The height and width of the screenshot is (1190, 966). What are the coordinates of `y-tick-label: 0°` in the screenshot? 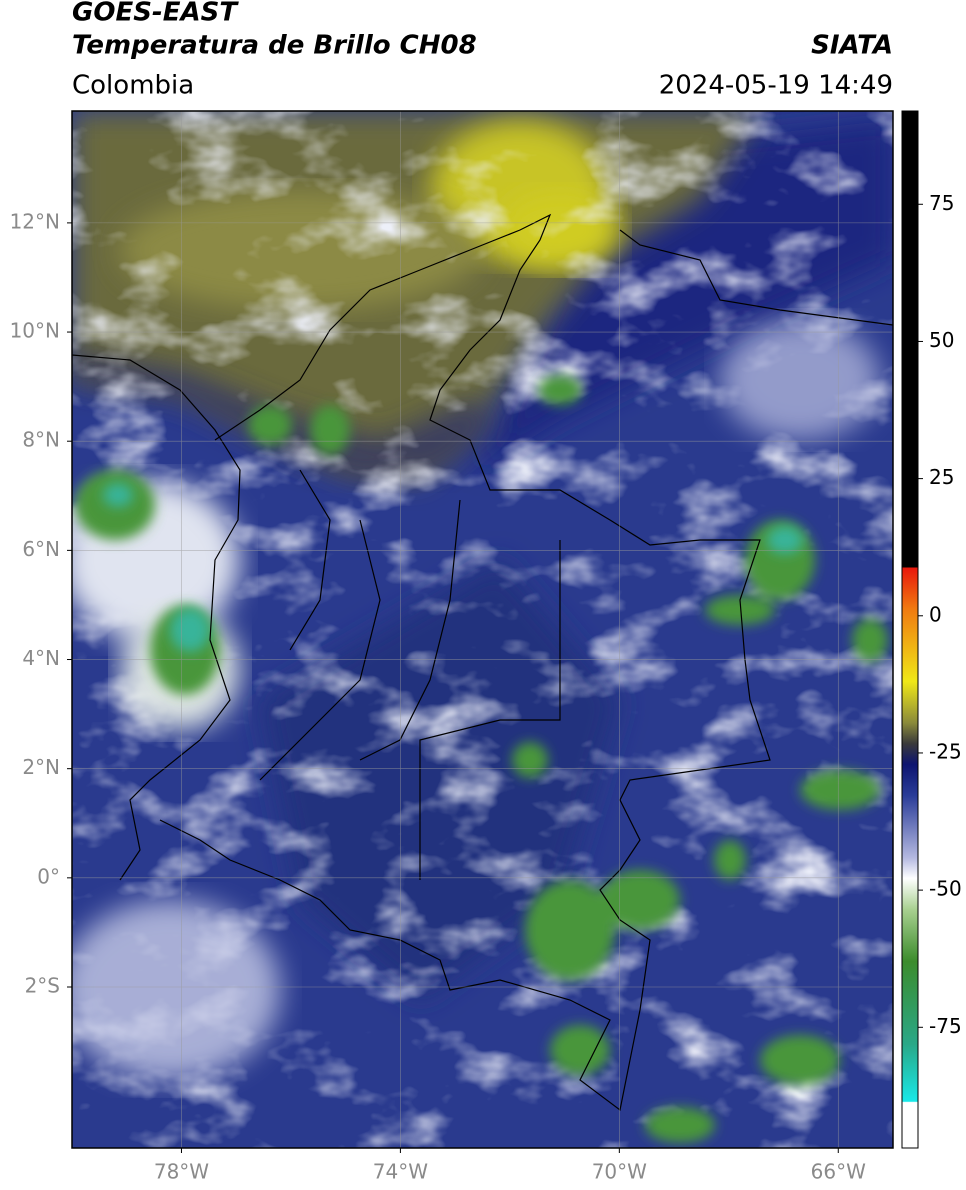 It's located at (48, 876).